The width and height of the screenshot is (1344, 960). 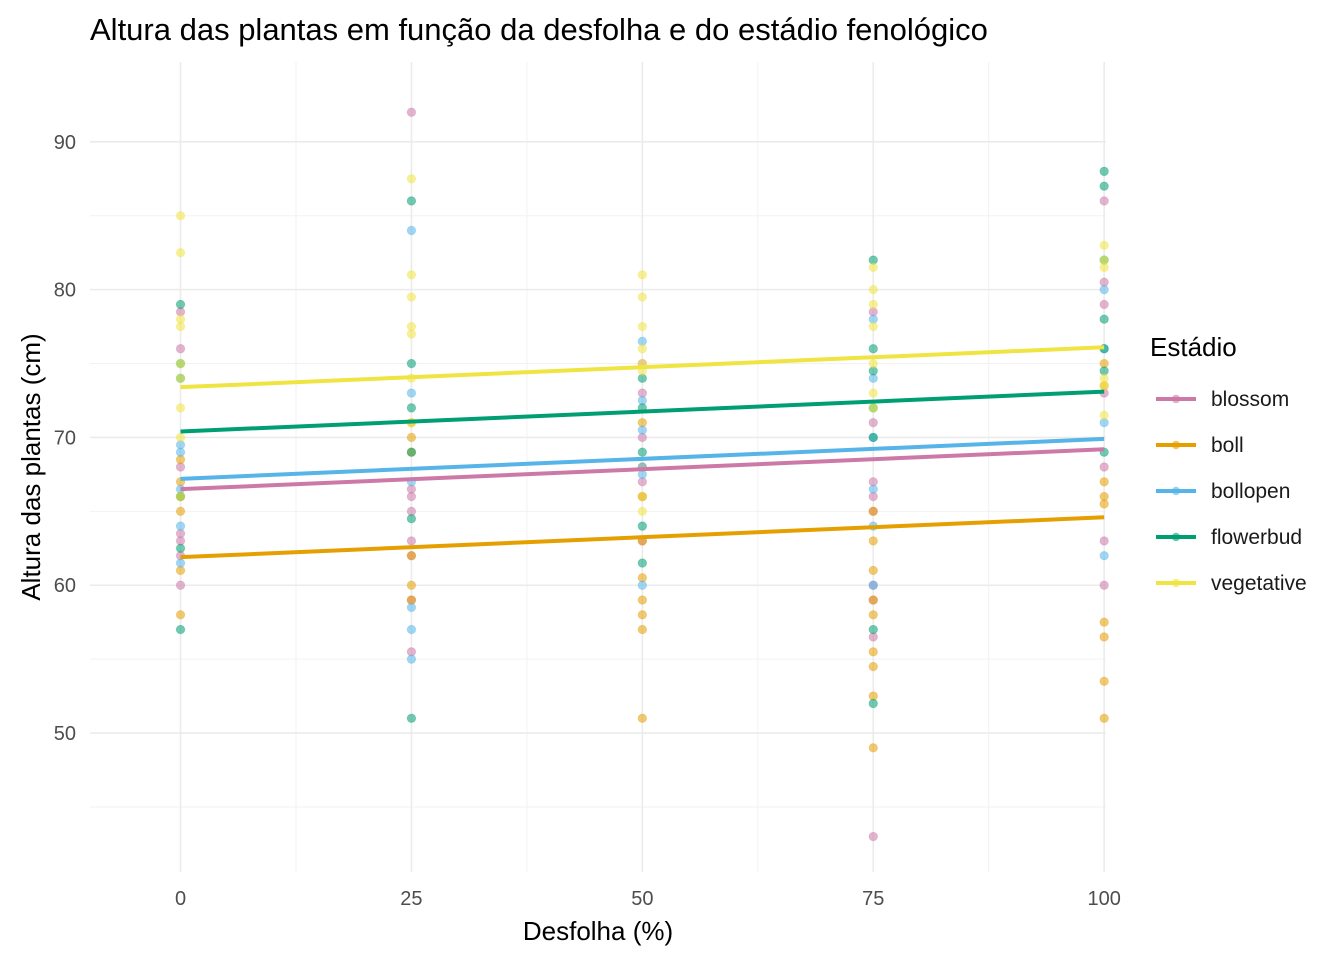 What do you see at coordinates (65, 586) in the screenshot?
I see `y-tick-label: 60` at bounding box center [65, 586].